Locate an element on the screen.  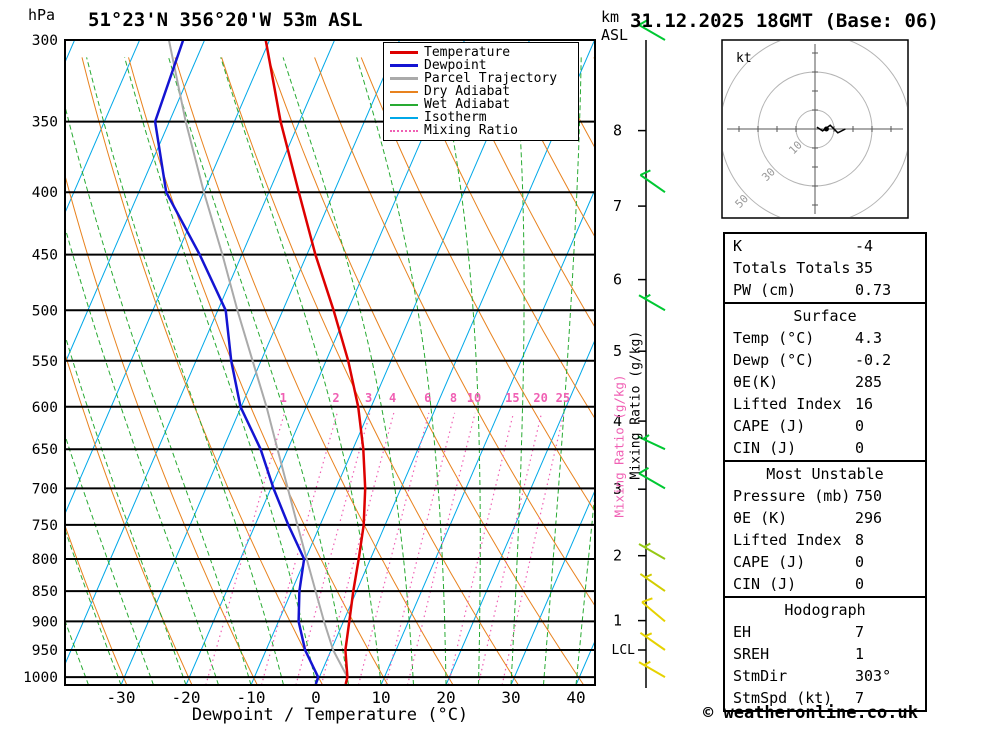
mixing-ratio-axis-label: Mixing Ratio (g/kg) is located at coordinates (636, 405).